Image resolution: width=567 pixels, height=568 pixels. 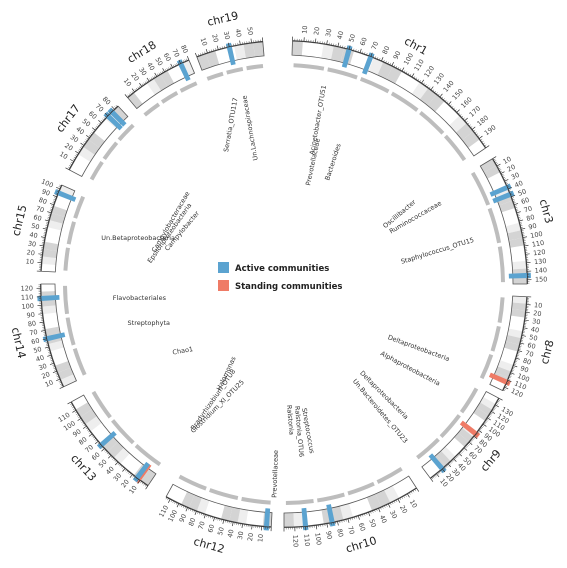 I want to click on tick-label: 100, so click(x=523, y=378).